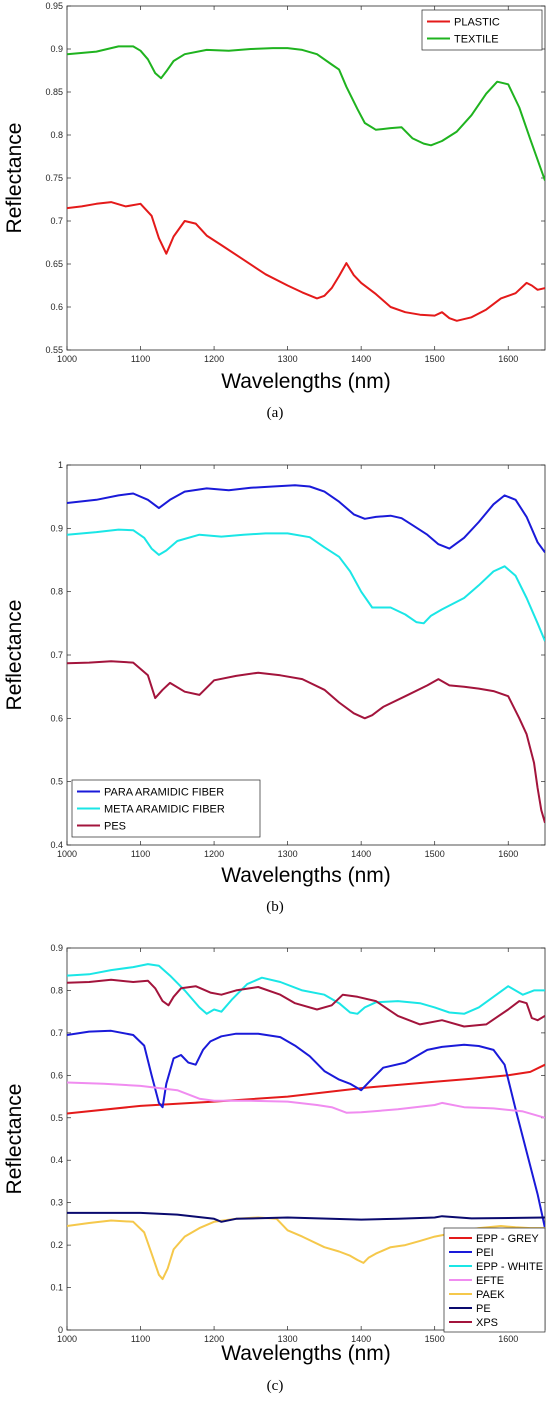  I want to click on series-line-epp-white, so click(306, 989).